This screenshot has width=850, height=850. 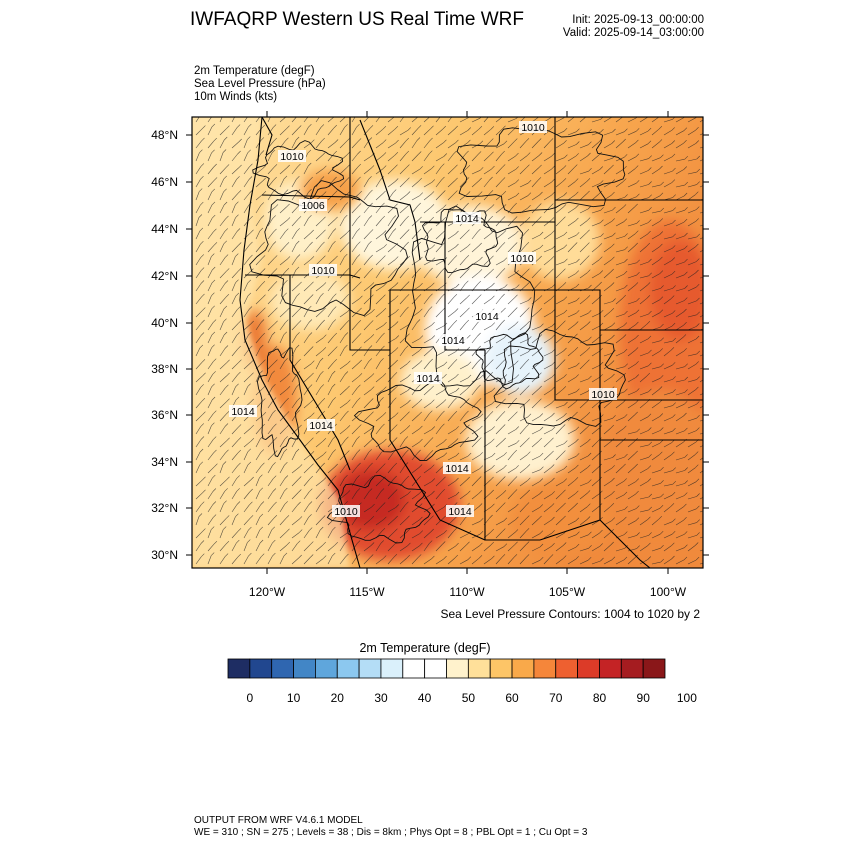 I want to click on pressure-label-bg, so click(x=522, y=258).